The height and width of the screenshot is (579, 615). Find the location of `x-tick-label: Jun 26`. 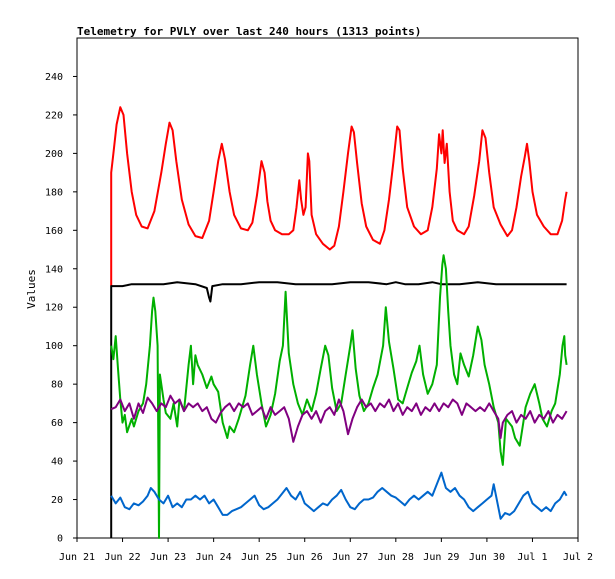

x-tick-label: Jun 26 is located at coordinates (305, 557).